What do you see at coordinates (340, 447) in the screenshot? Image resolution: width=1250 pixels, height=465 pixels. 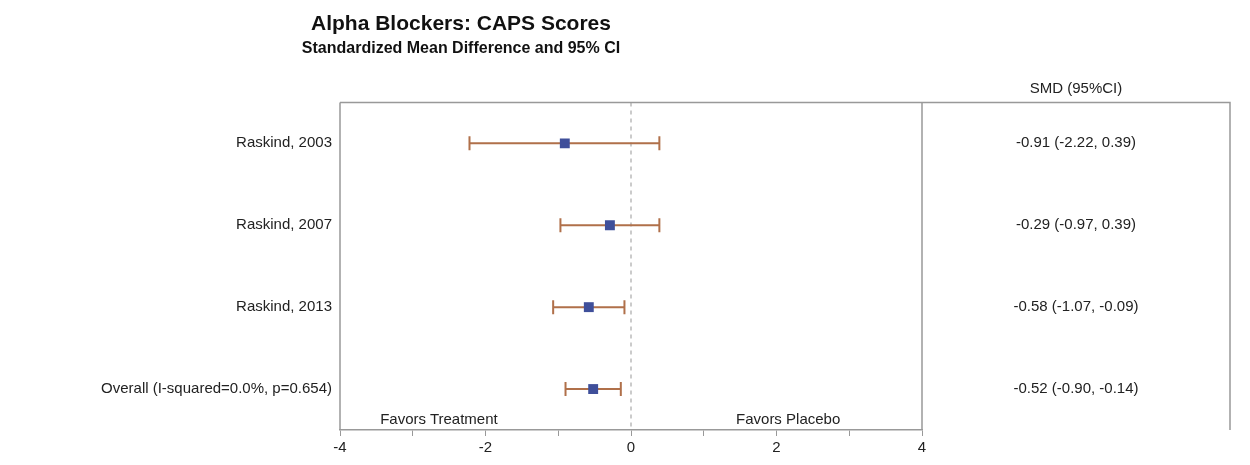 I see `x-tick-label: -4` at bounding box center [340, 447].